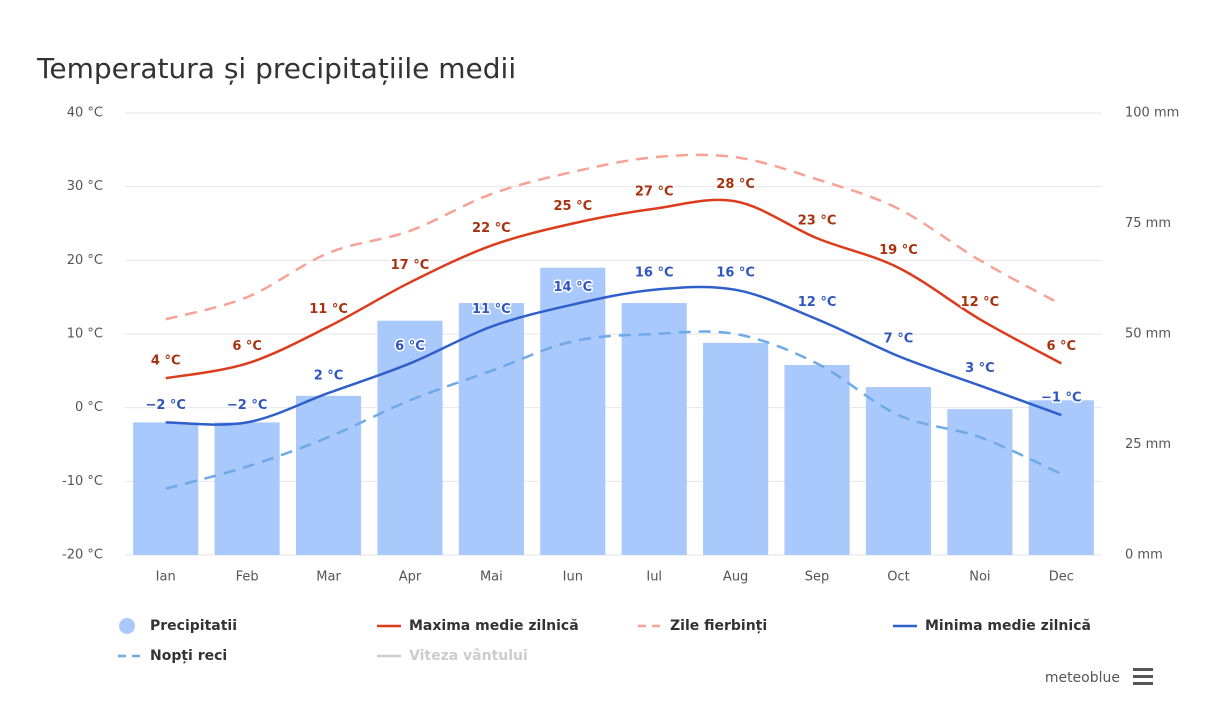 Image resolution: width=1225 pixels, height=703 pixels. What do you see at coordinates (572, 287) in the screenshot?
I see `data-label: 14 °C` at bounding box center [572, 287].